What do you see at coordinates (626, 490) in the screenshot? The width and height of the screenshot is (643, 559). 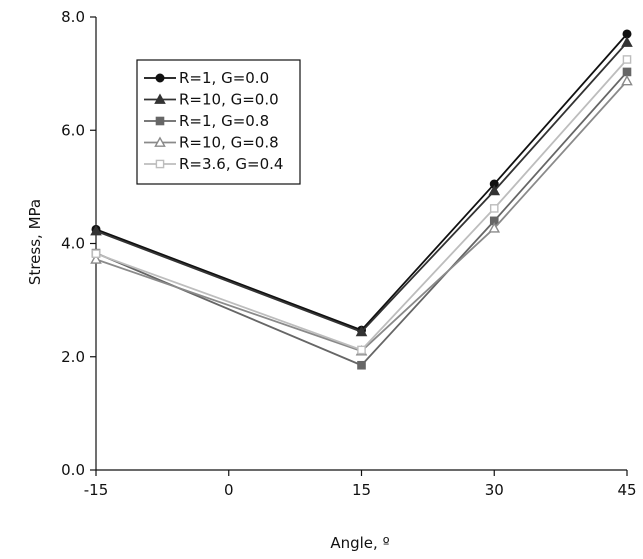 I see `x-tick-label: 45` at bounding box center [626, 490].